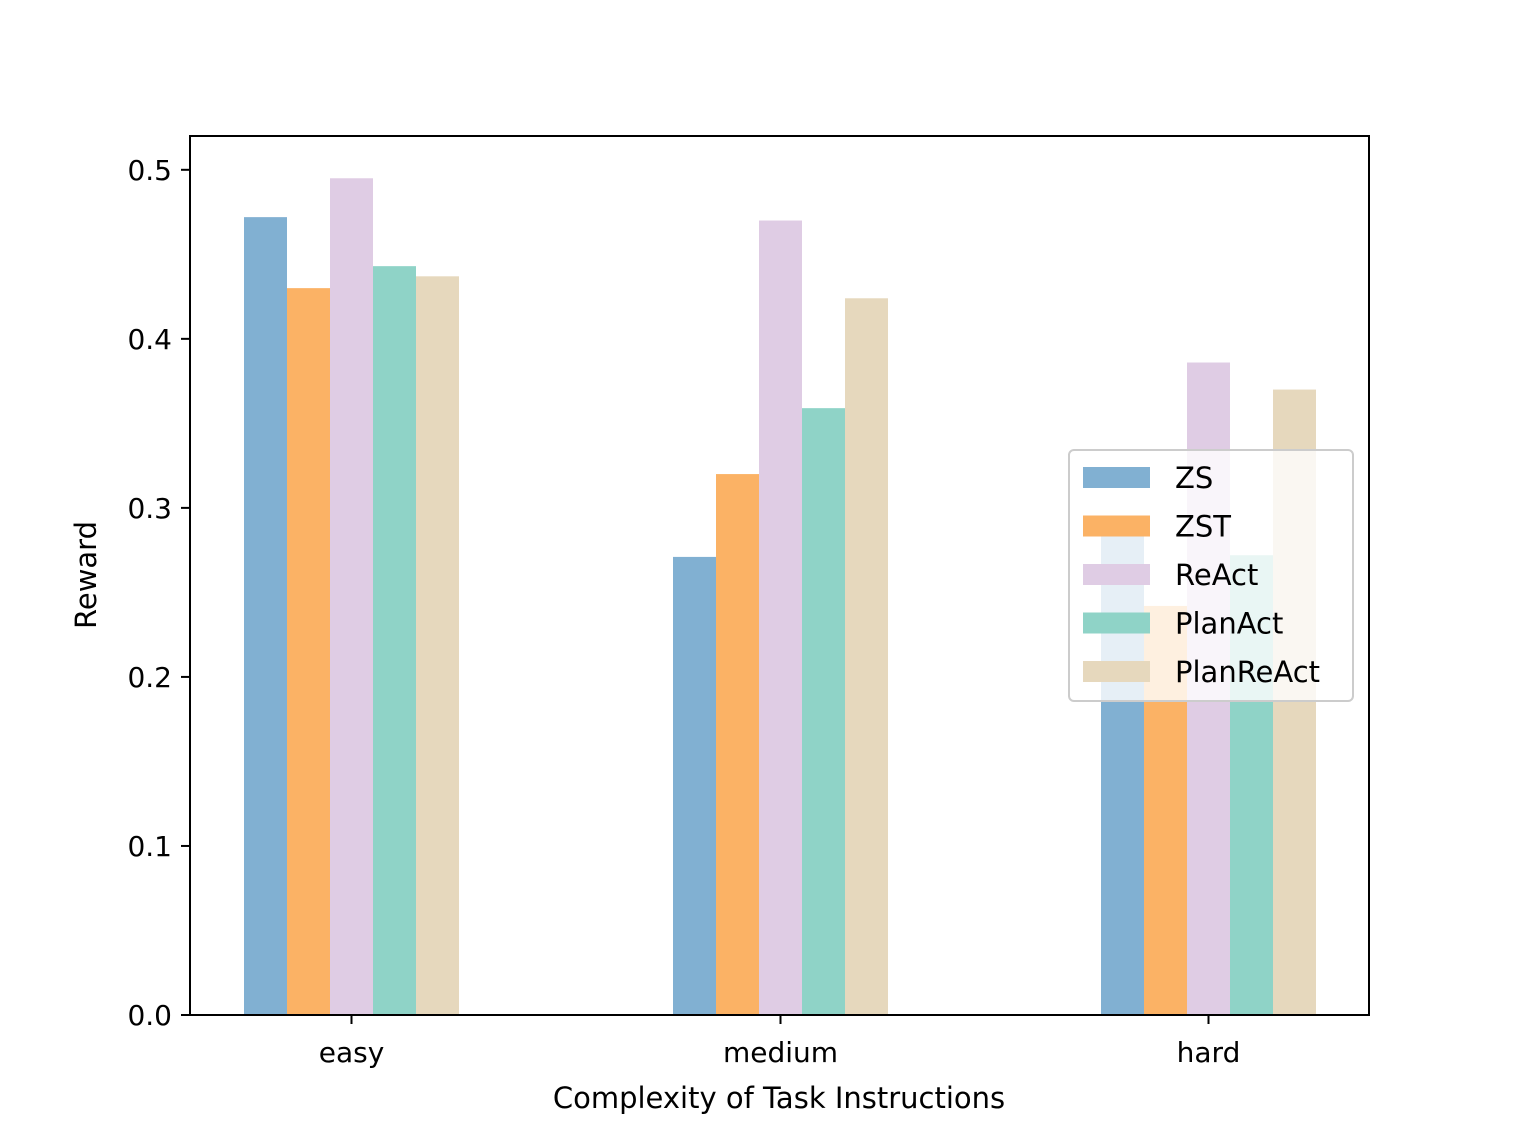 The height and width of the screenshot is (1141, 1522). What do you see at coordinates (1203, 527) in the screenshot?
I see `legend-label-zst: ZST` at bounding box center [1203, 527].